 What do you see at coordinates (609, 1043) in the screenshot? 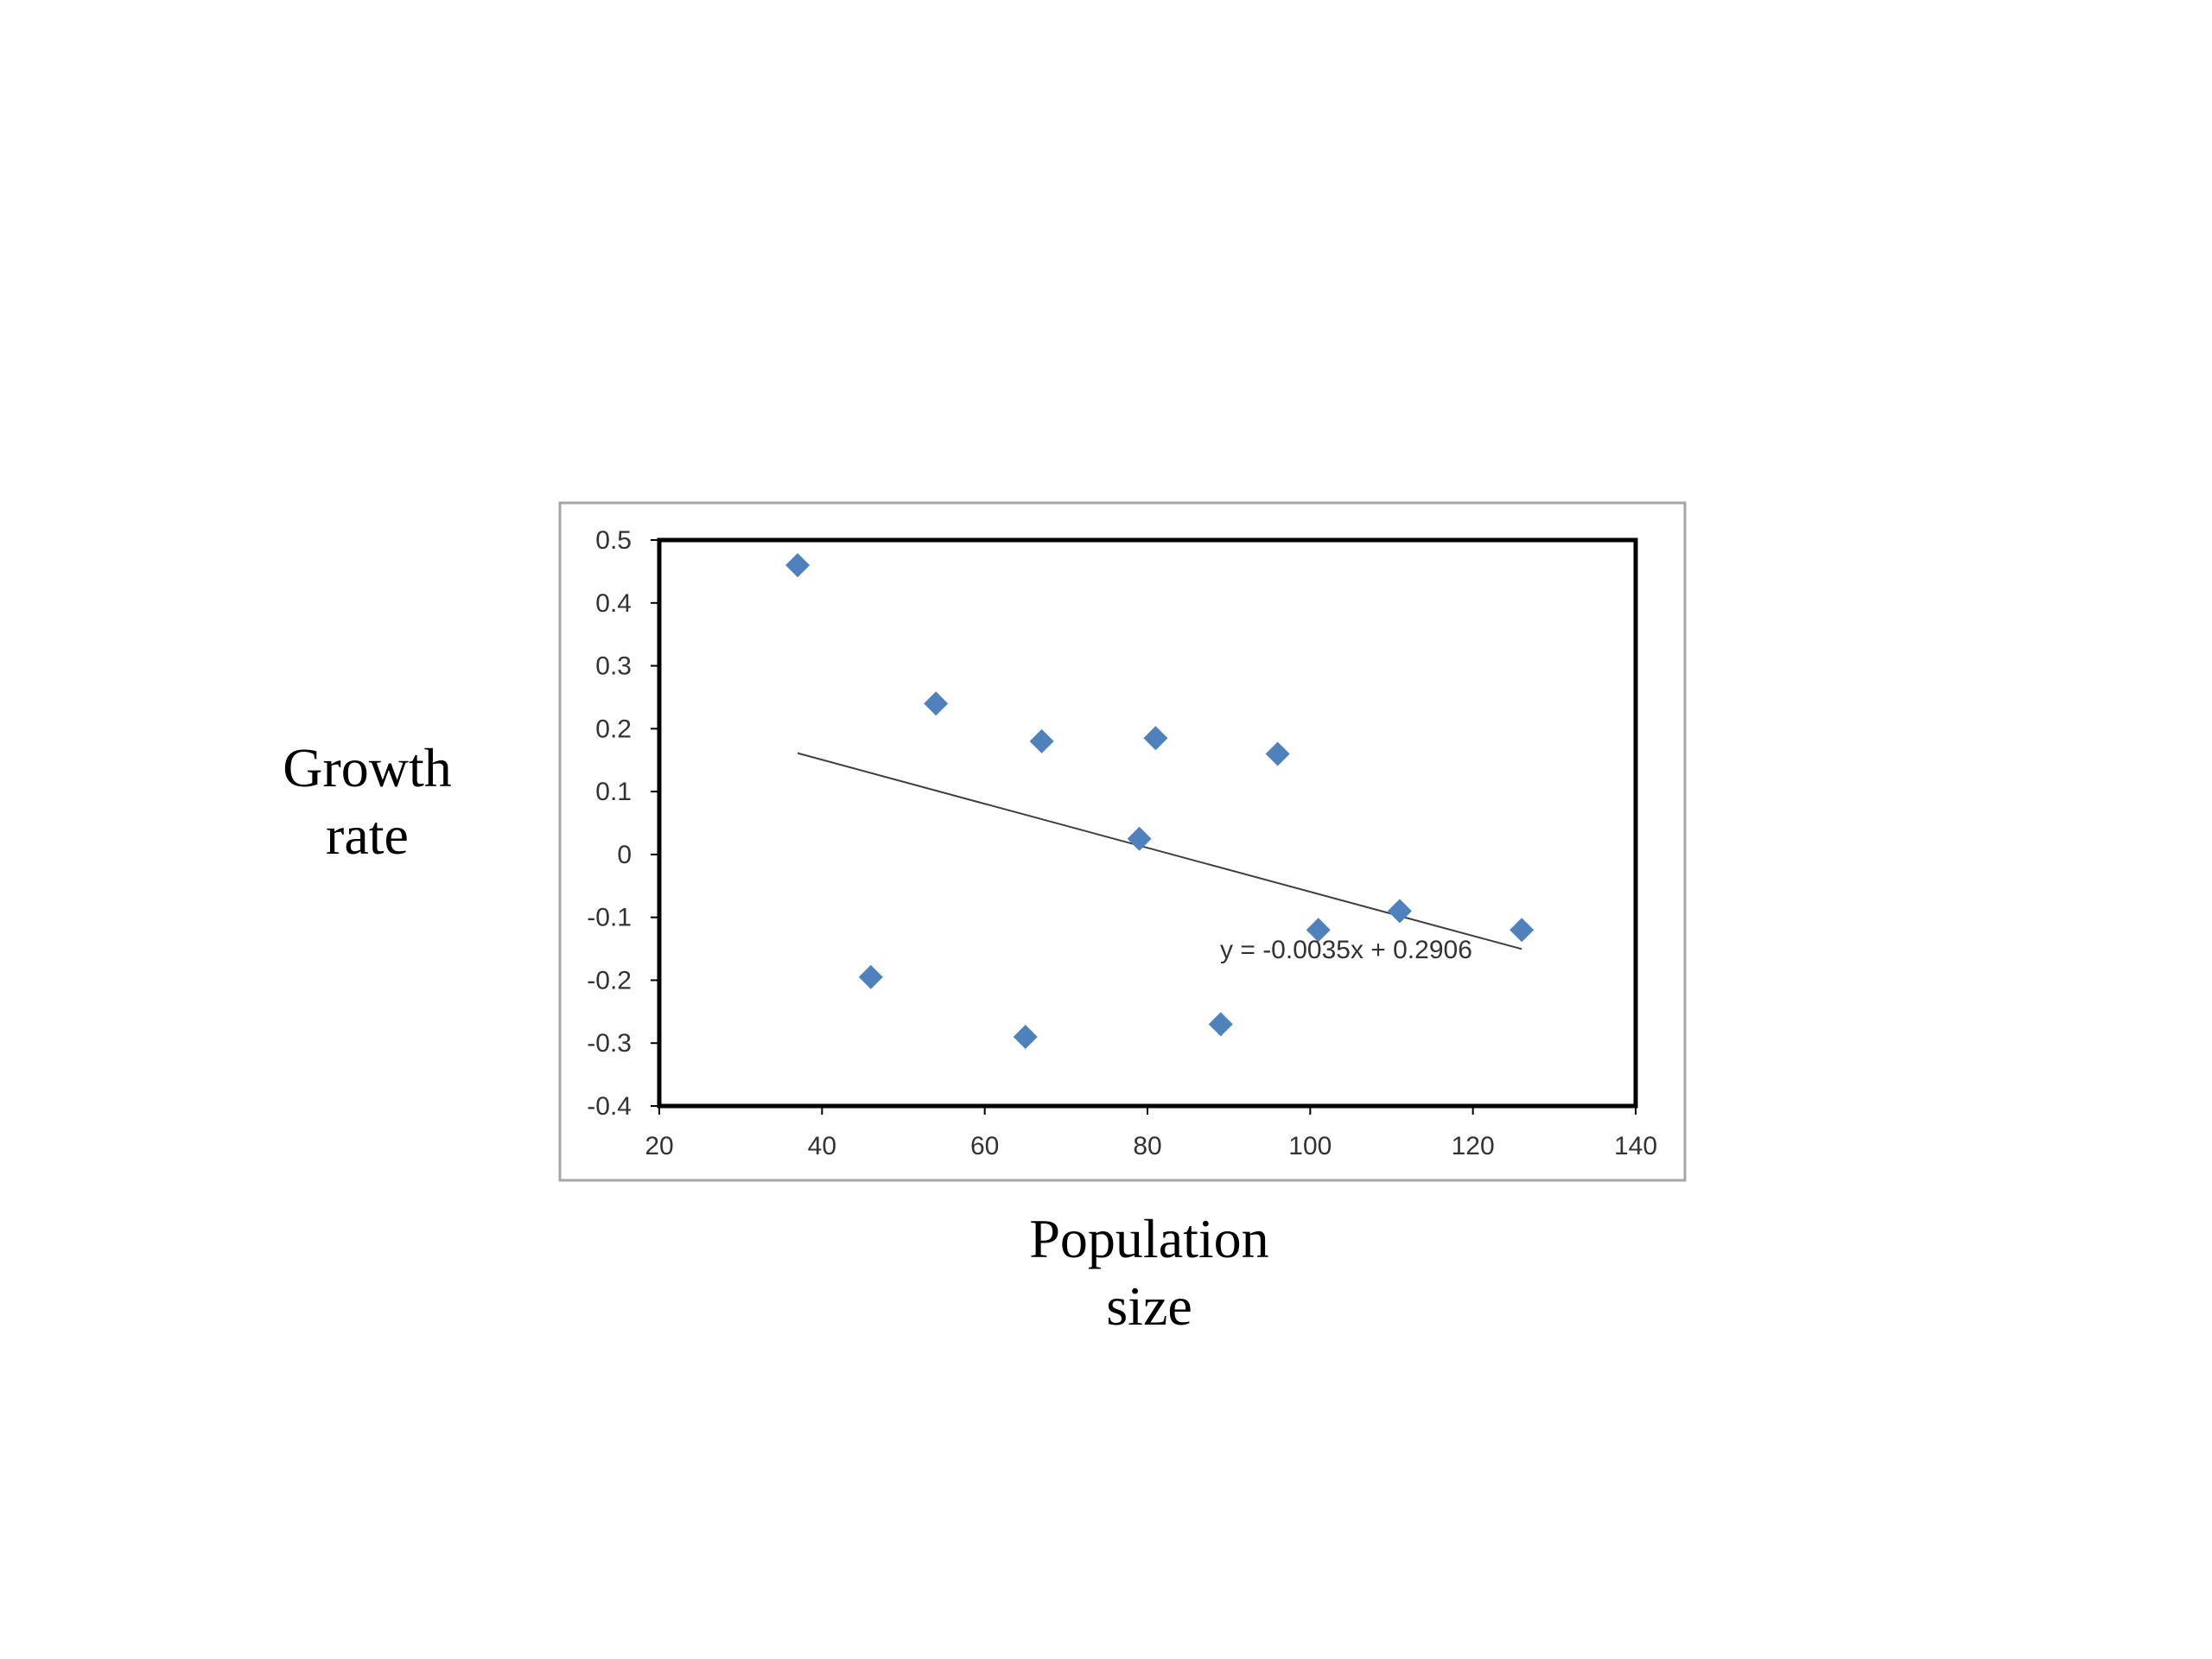
I see `y-tick-label: -0.3` at bounding box center [609, 1043].